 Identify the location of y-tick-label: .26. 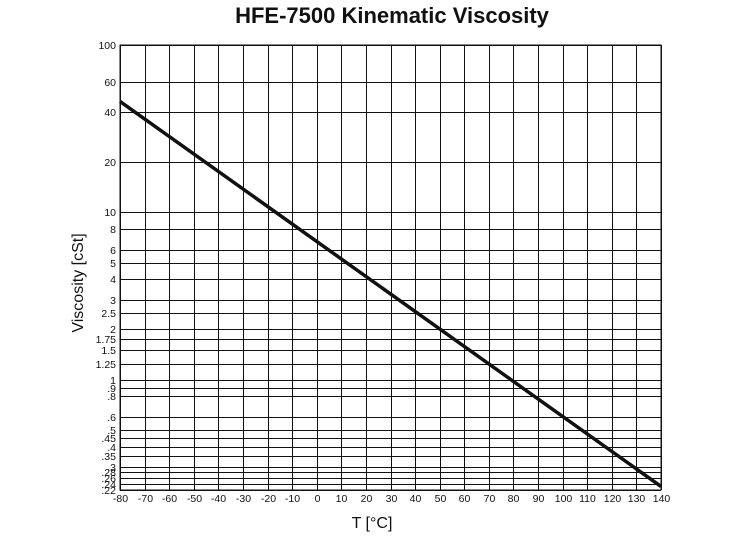
(108, 479).